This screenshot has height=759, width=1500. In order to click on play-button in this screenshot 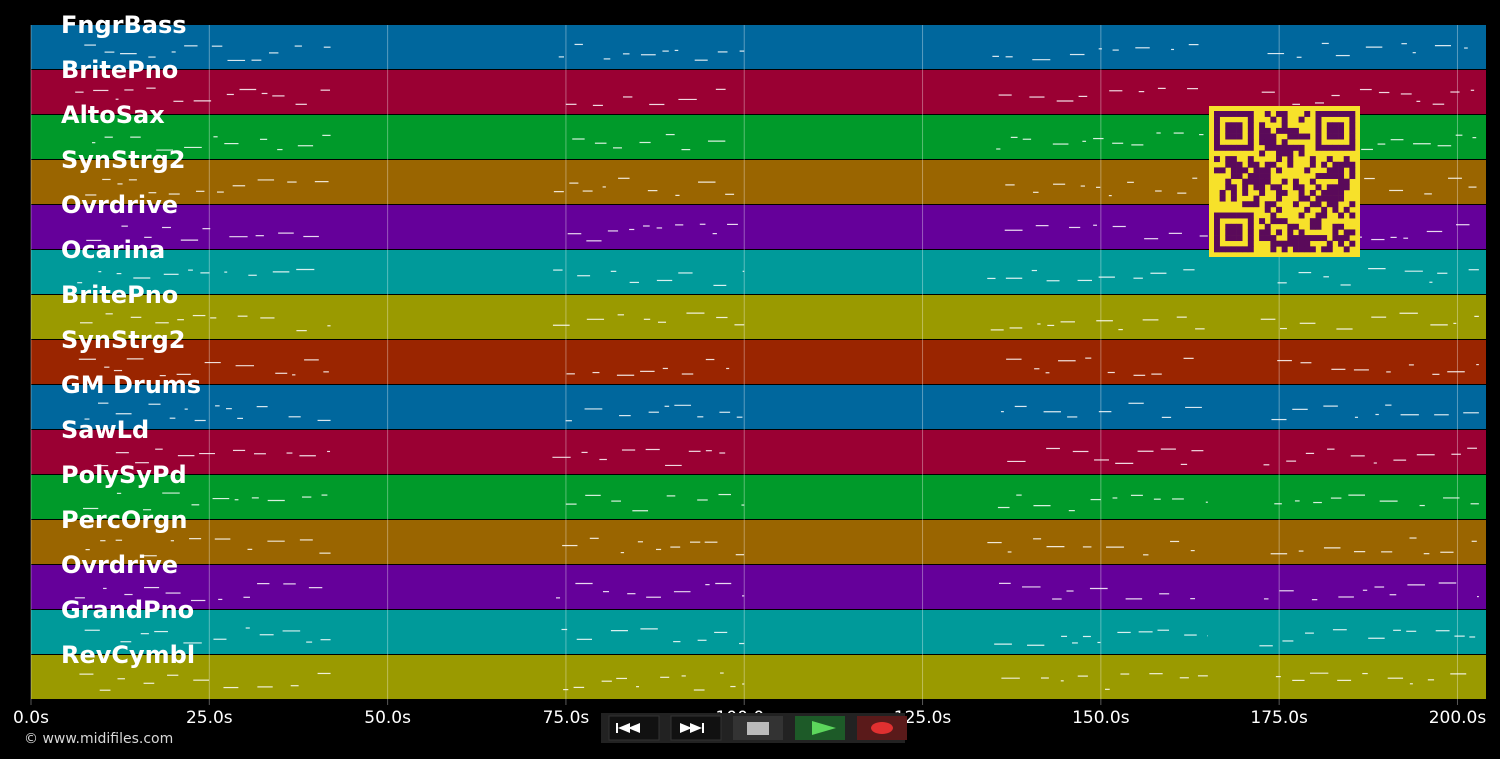, I will do `click(820, 728)`.